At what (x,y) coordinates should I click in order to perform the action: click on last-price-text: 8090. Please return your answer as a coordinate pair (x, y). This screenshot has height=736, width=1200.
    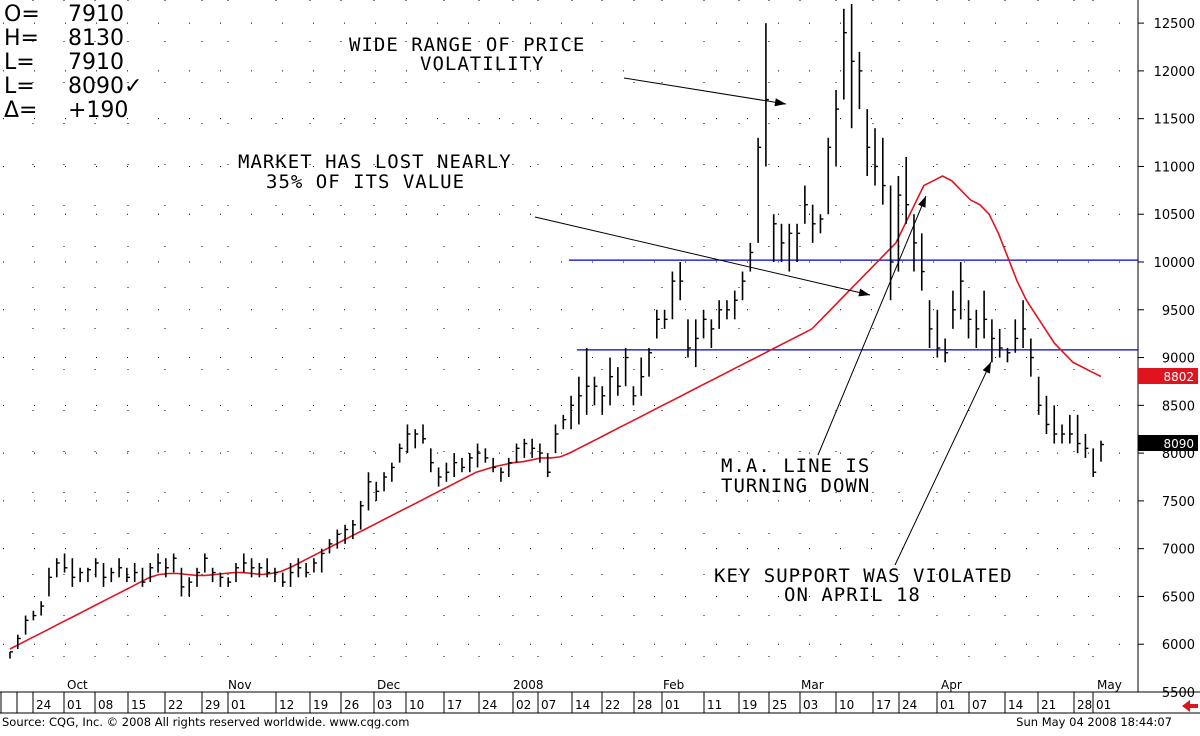
    Looking at the image, I should click on (1178, 444).